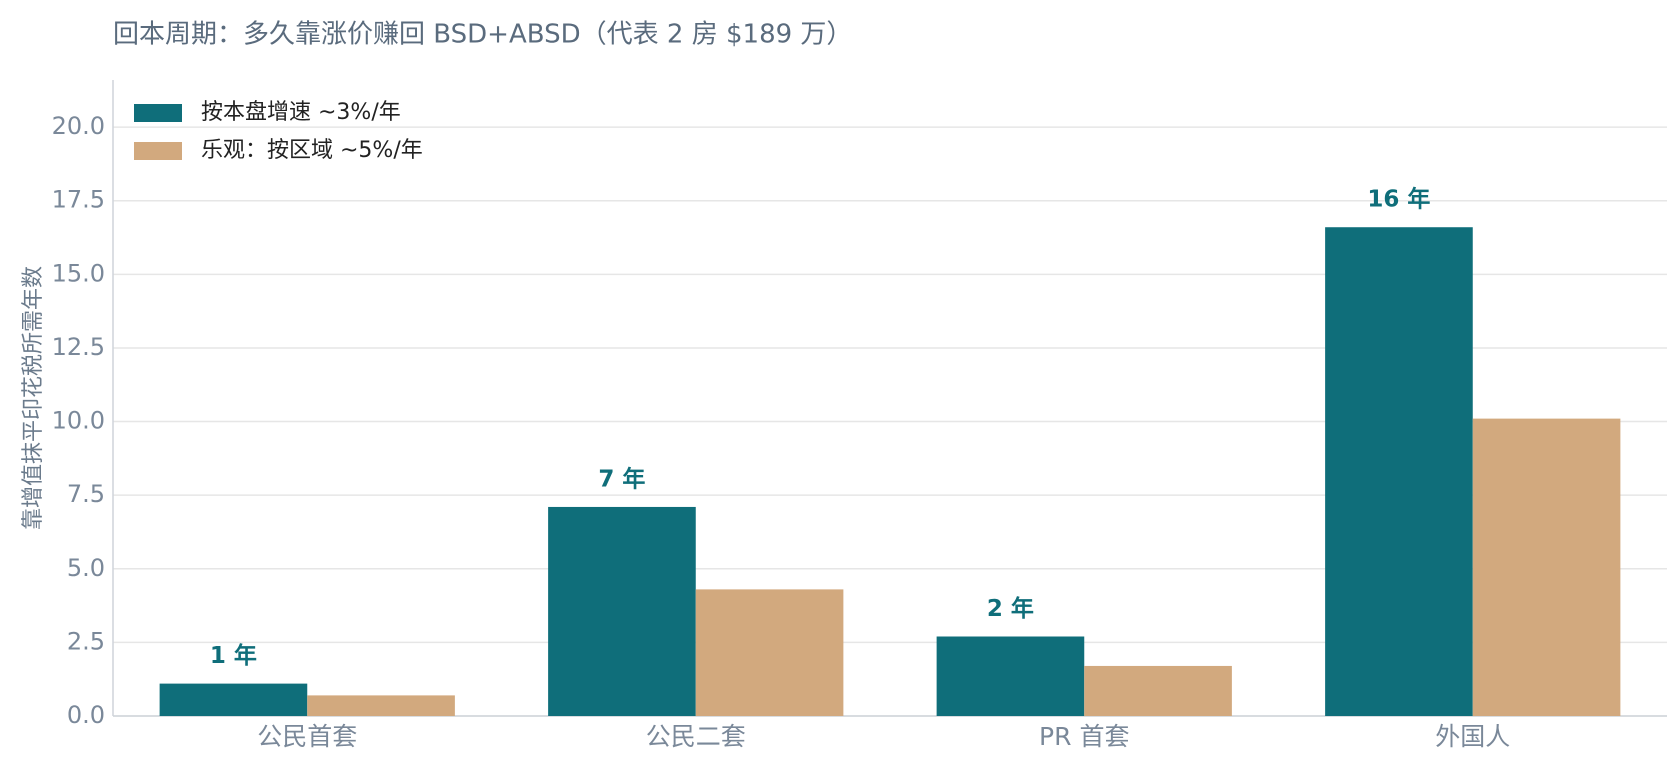 The image size is (1680, 780). What do you see at coordinates (621, 478) in the screenshot?
I see `value-label: 7 年` at bounding box center [621, 478].